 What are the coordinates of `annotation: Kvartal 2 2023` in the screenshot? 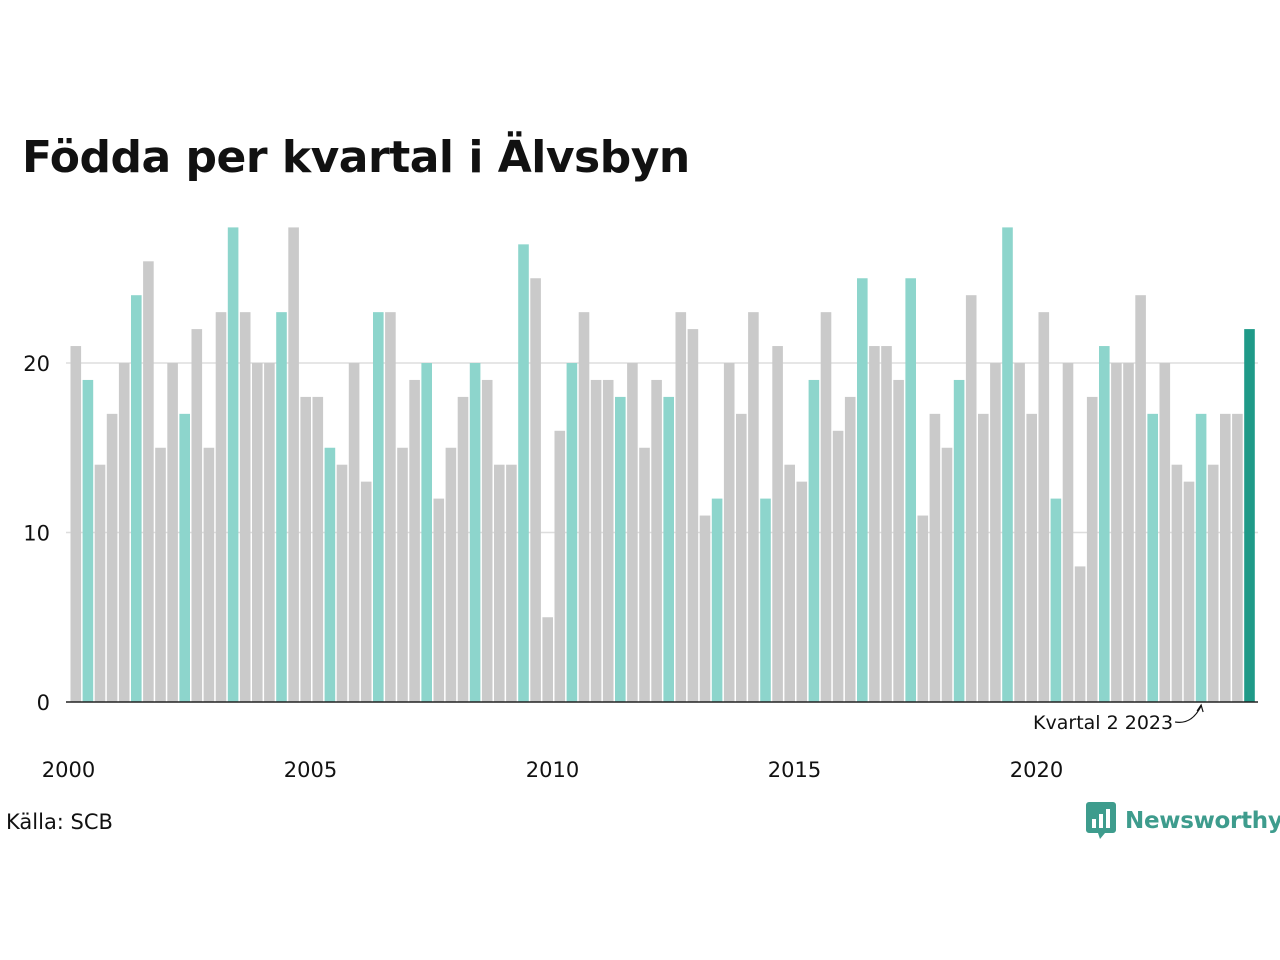 It's located at (1118, 718).